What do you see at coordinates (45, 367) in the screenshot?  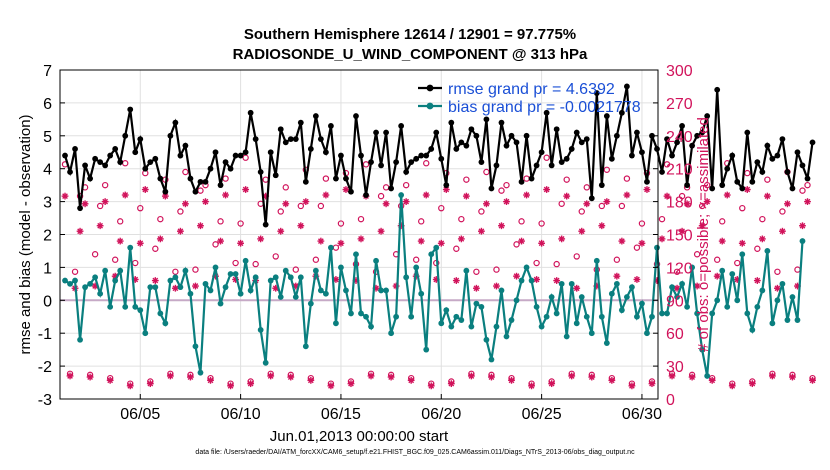 I see `y-left-tick-label: -2` at bounding box center [45, 367].